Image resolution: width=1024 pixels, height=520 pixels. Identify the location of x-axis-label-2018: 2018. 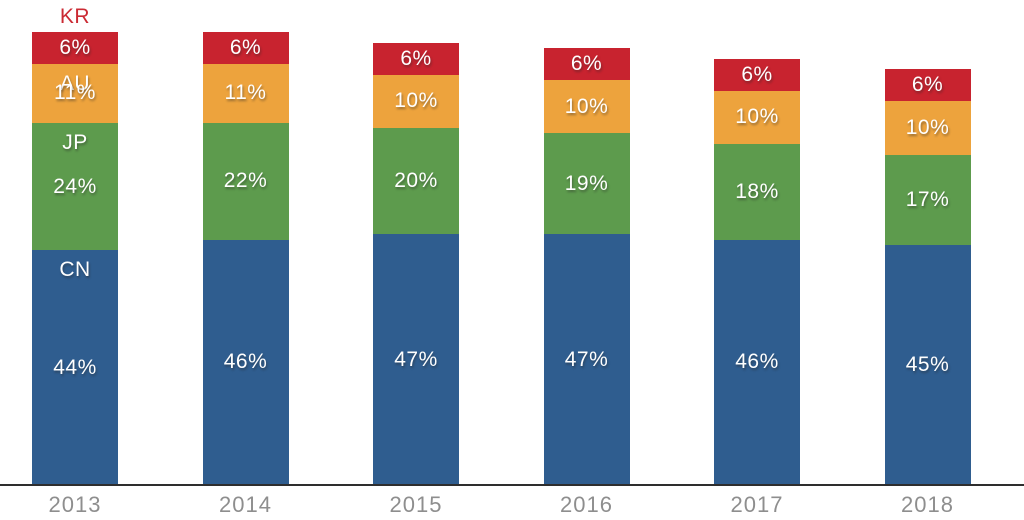
(927, 504).